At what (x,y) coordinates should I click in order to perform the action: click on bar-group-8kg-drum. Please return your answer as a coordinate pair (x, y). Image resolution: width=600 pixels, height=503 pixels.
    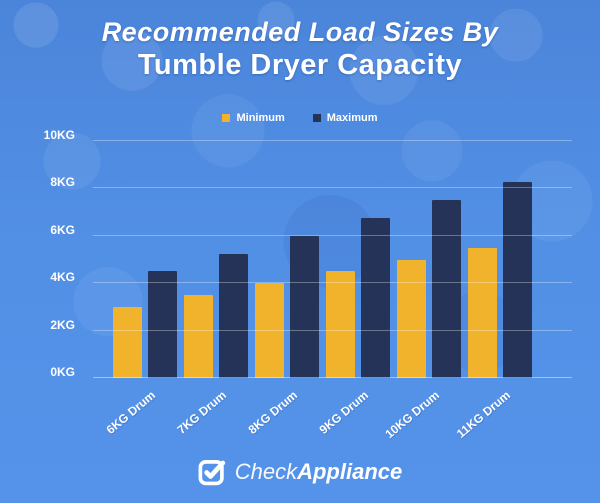
    Looking at the image, I should click on (287, 259).